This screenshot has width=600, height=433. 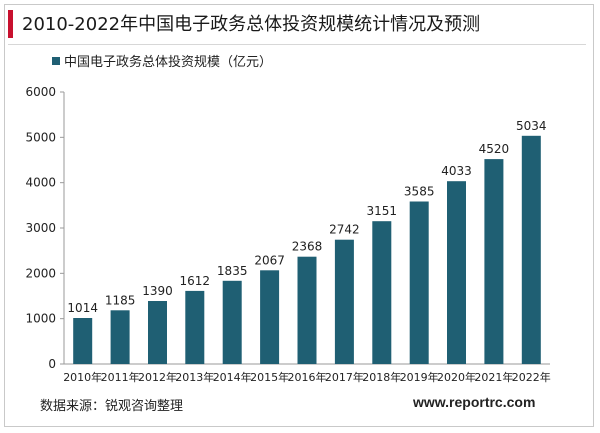 What do you see at coordinates (456, 377) in the screenshot?
I see `x-tick-label: 2020年` at bounding box center [456, 377].